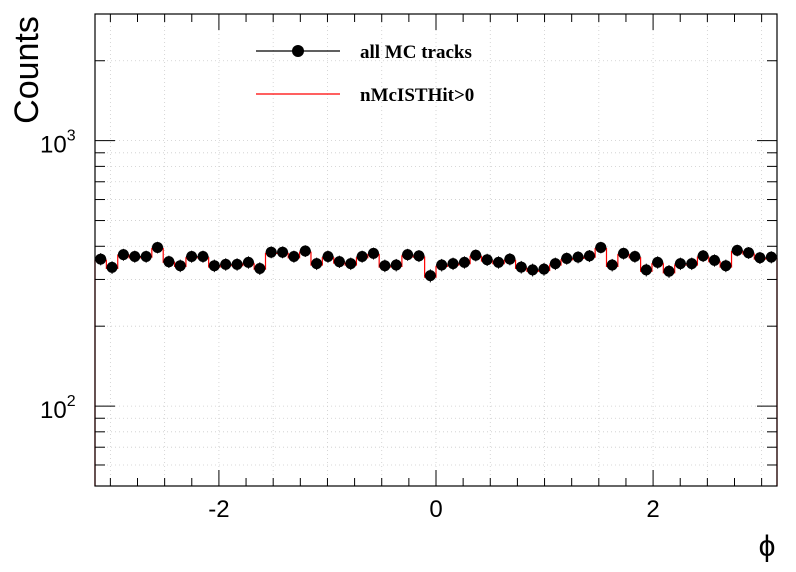  What do you see at coordinates (298, 51) in the screenshot?
I see `legend-marker-all-mc` at bounding box center [298, 51].